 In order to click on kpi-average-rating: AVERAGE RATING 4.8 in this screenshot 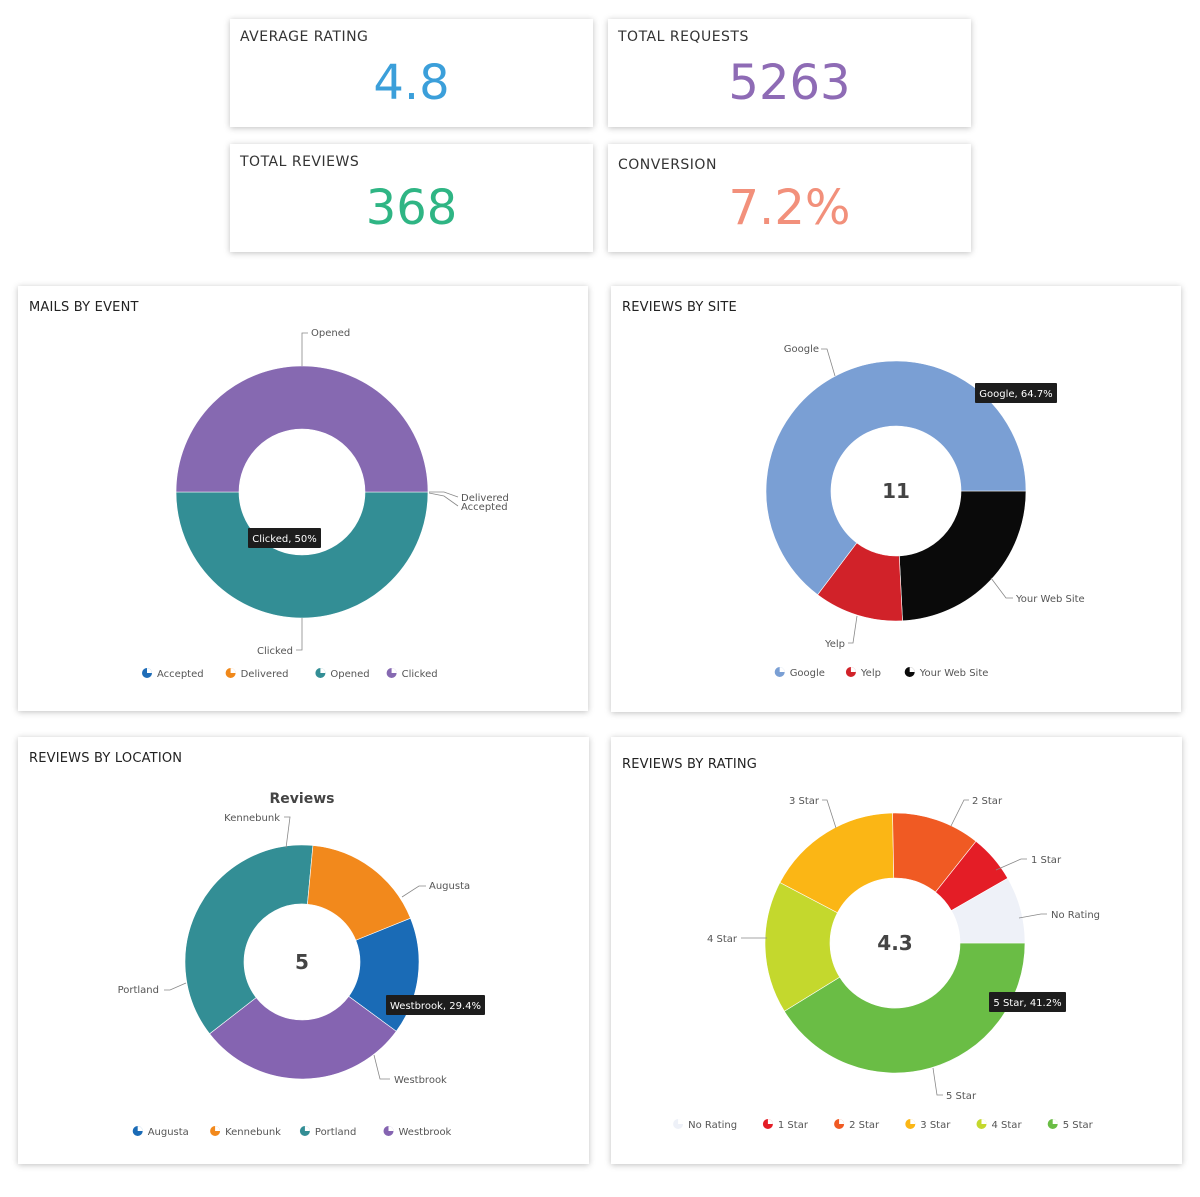, I will do `click(411, 73)`.